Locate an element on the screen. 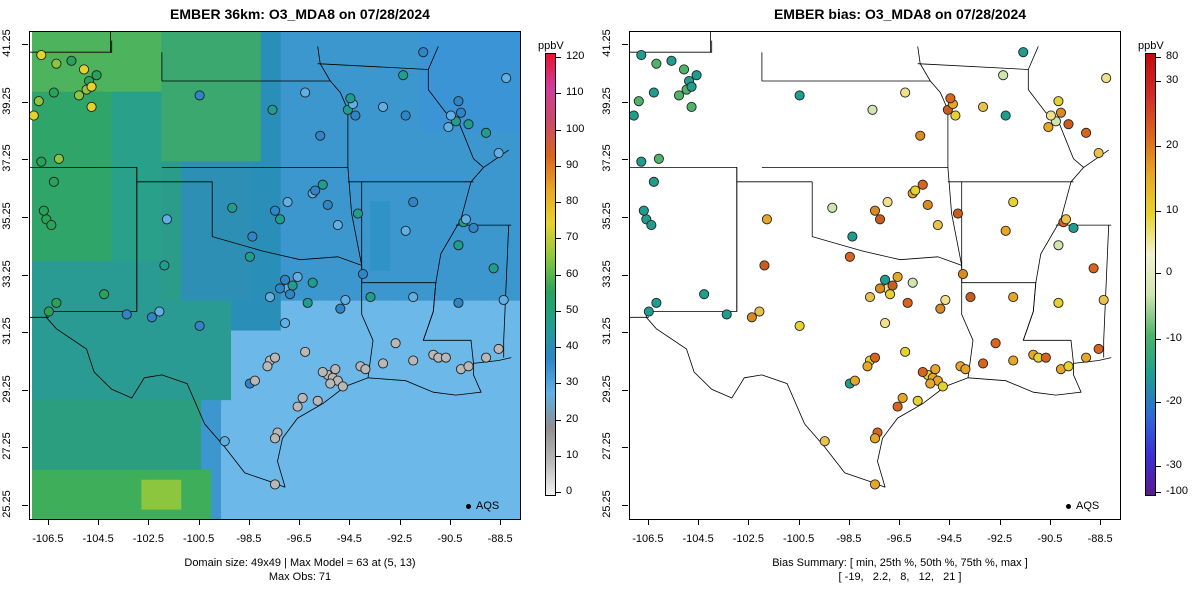  x-tick-label: -96.5 is located at coordinates (299, 539).